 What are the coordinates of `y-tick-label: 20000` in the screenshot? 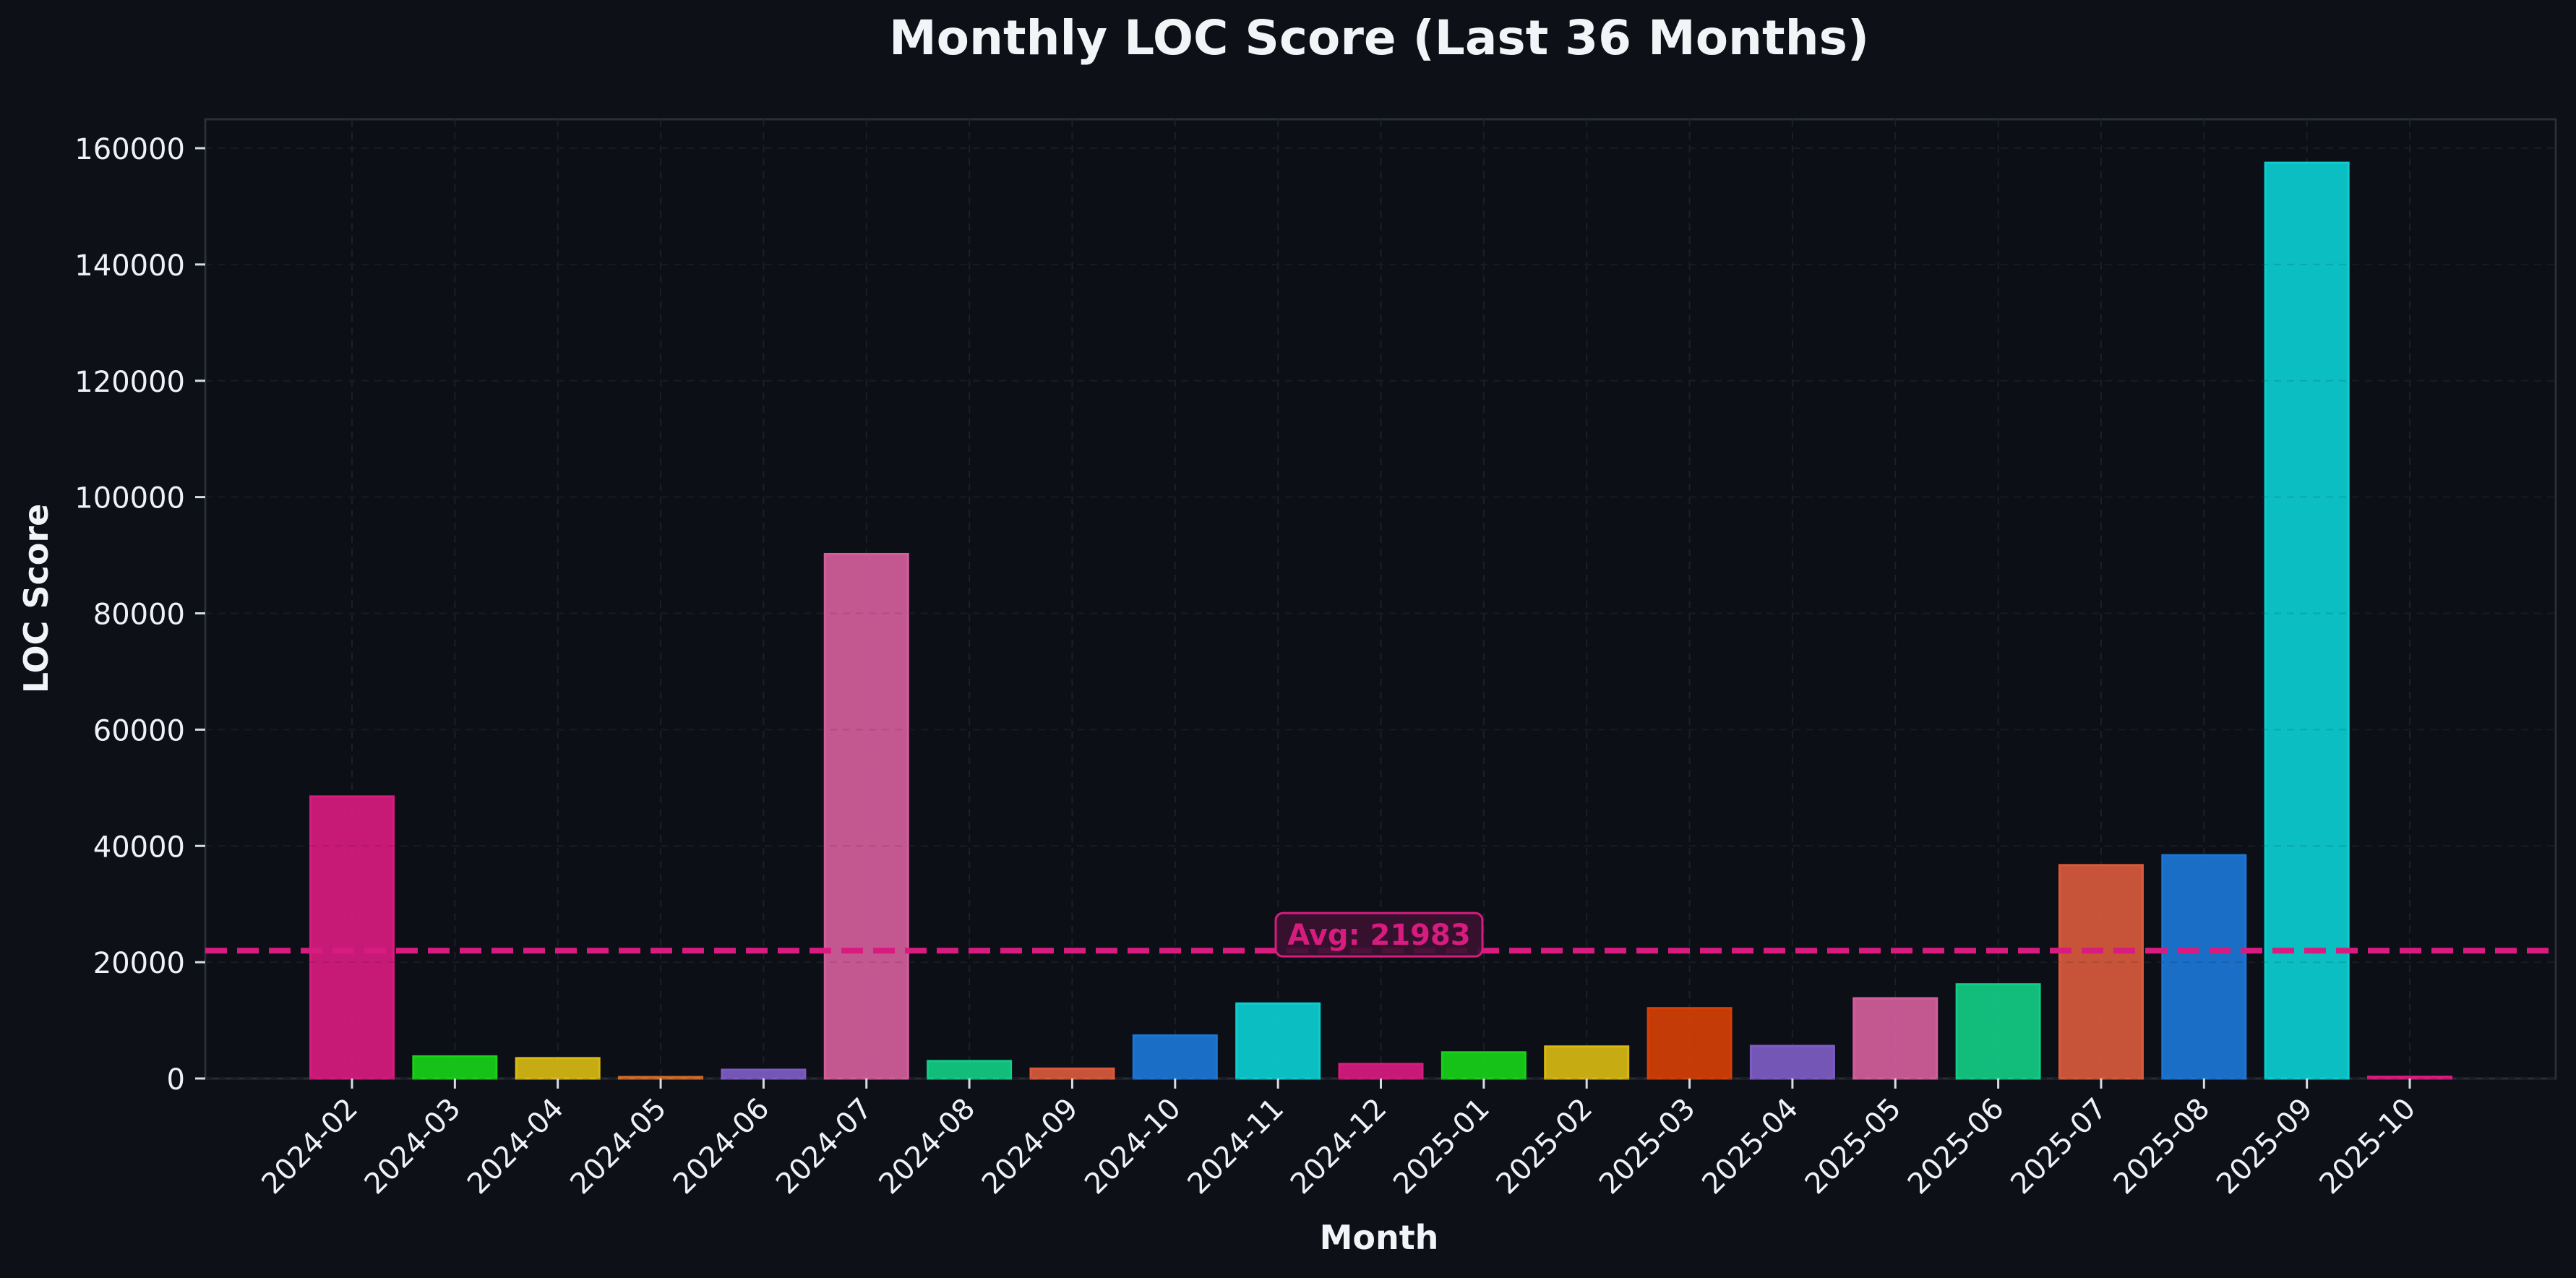 It's located at (139, 963).